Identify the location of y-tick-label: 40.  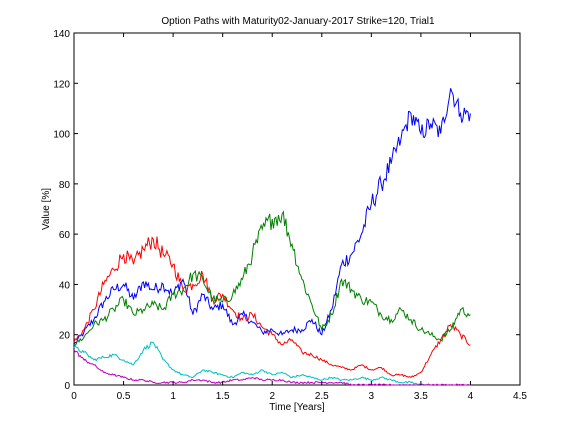
(65, 285).